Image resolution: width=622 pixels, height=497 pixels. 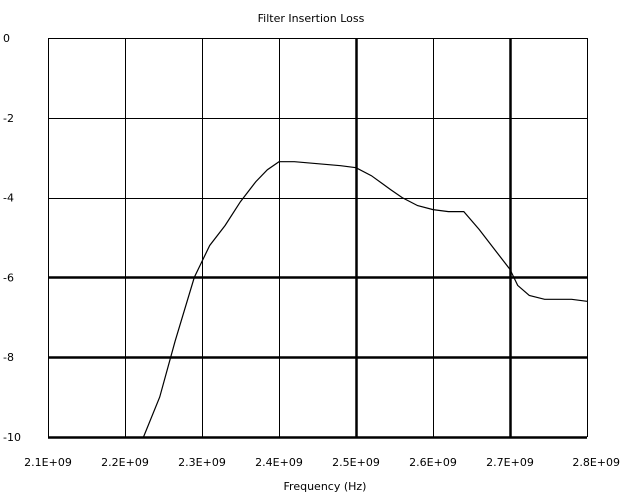 I want to click on x-tick-label: 2.1E+09, so click(x=48, y=462).